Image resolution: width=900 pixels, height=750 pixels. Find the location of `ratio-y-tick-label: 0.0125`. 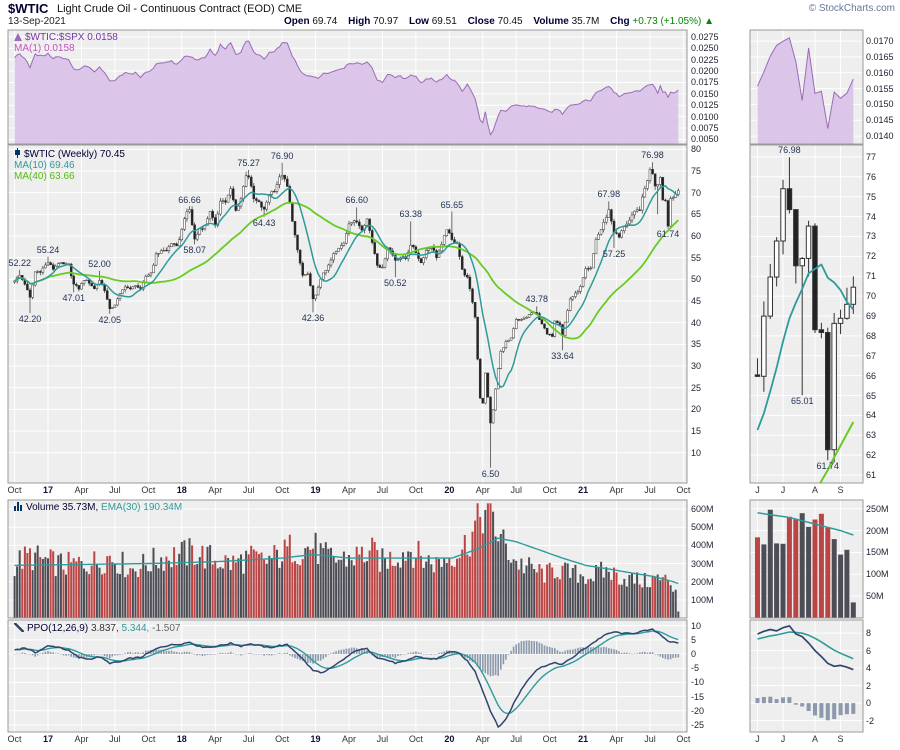

ratio-y-tick-label: 0.0125 is located at coordinates (705, 105).